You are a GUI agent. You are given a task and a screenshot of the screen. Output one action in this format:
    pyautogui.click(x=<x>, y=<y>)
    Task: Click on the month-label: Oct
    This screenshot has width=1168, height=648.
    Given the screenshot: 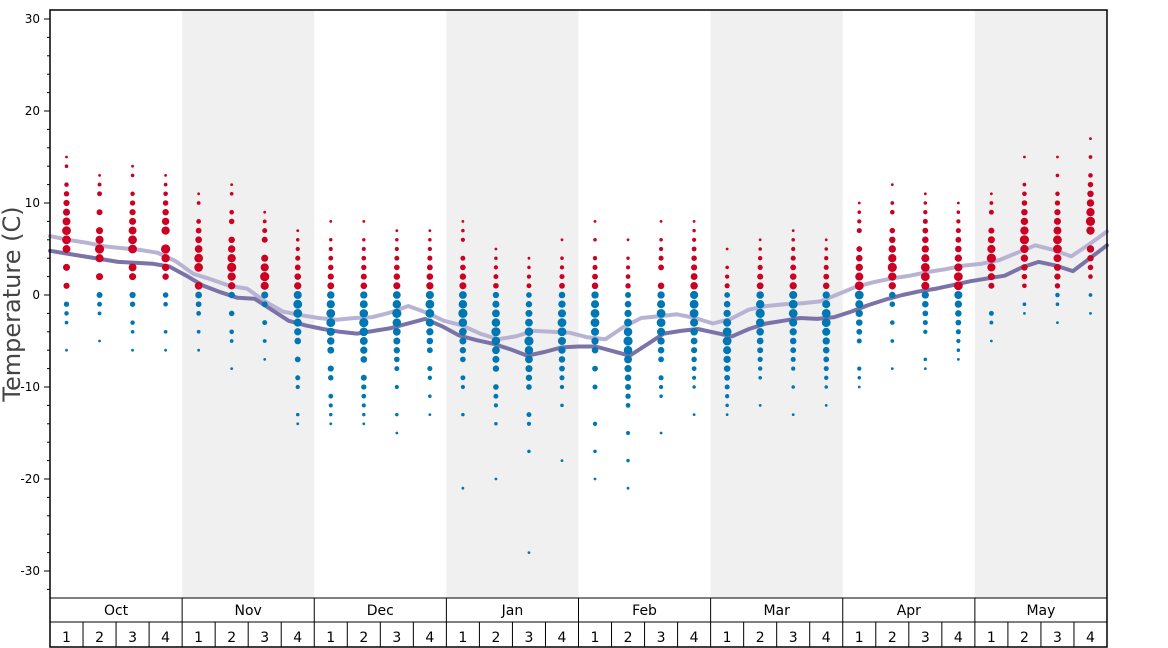 What is the action you would take?
    pyautogui.click(x=116, y=611)
    